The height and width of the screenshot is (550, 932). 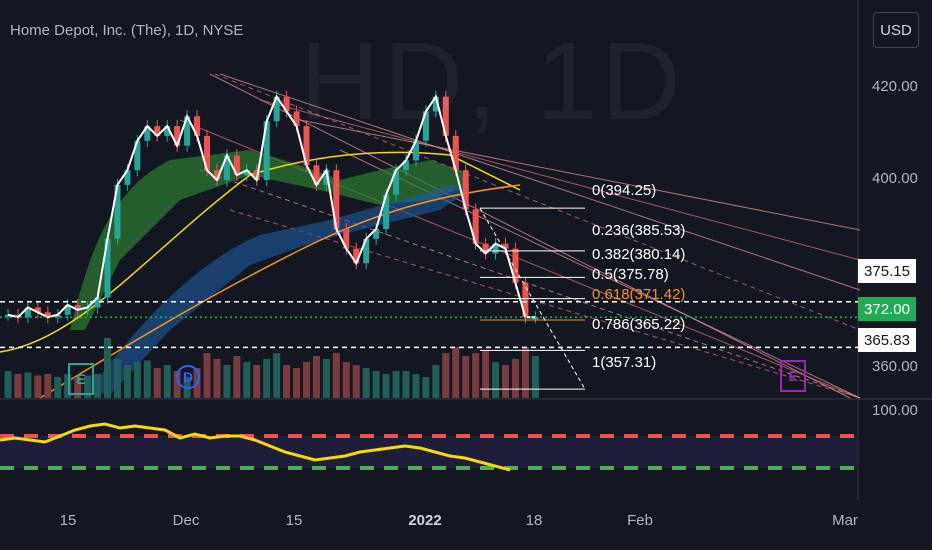 What do you see at coordinates (887, 271) in the screenshot?
I see `price-label-upper: 375.15` at bounding box center [887, 271].